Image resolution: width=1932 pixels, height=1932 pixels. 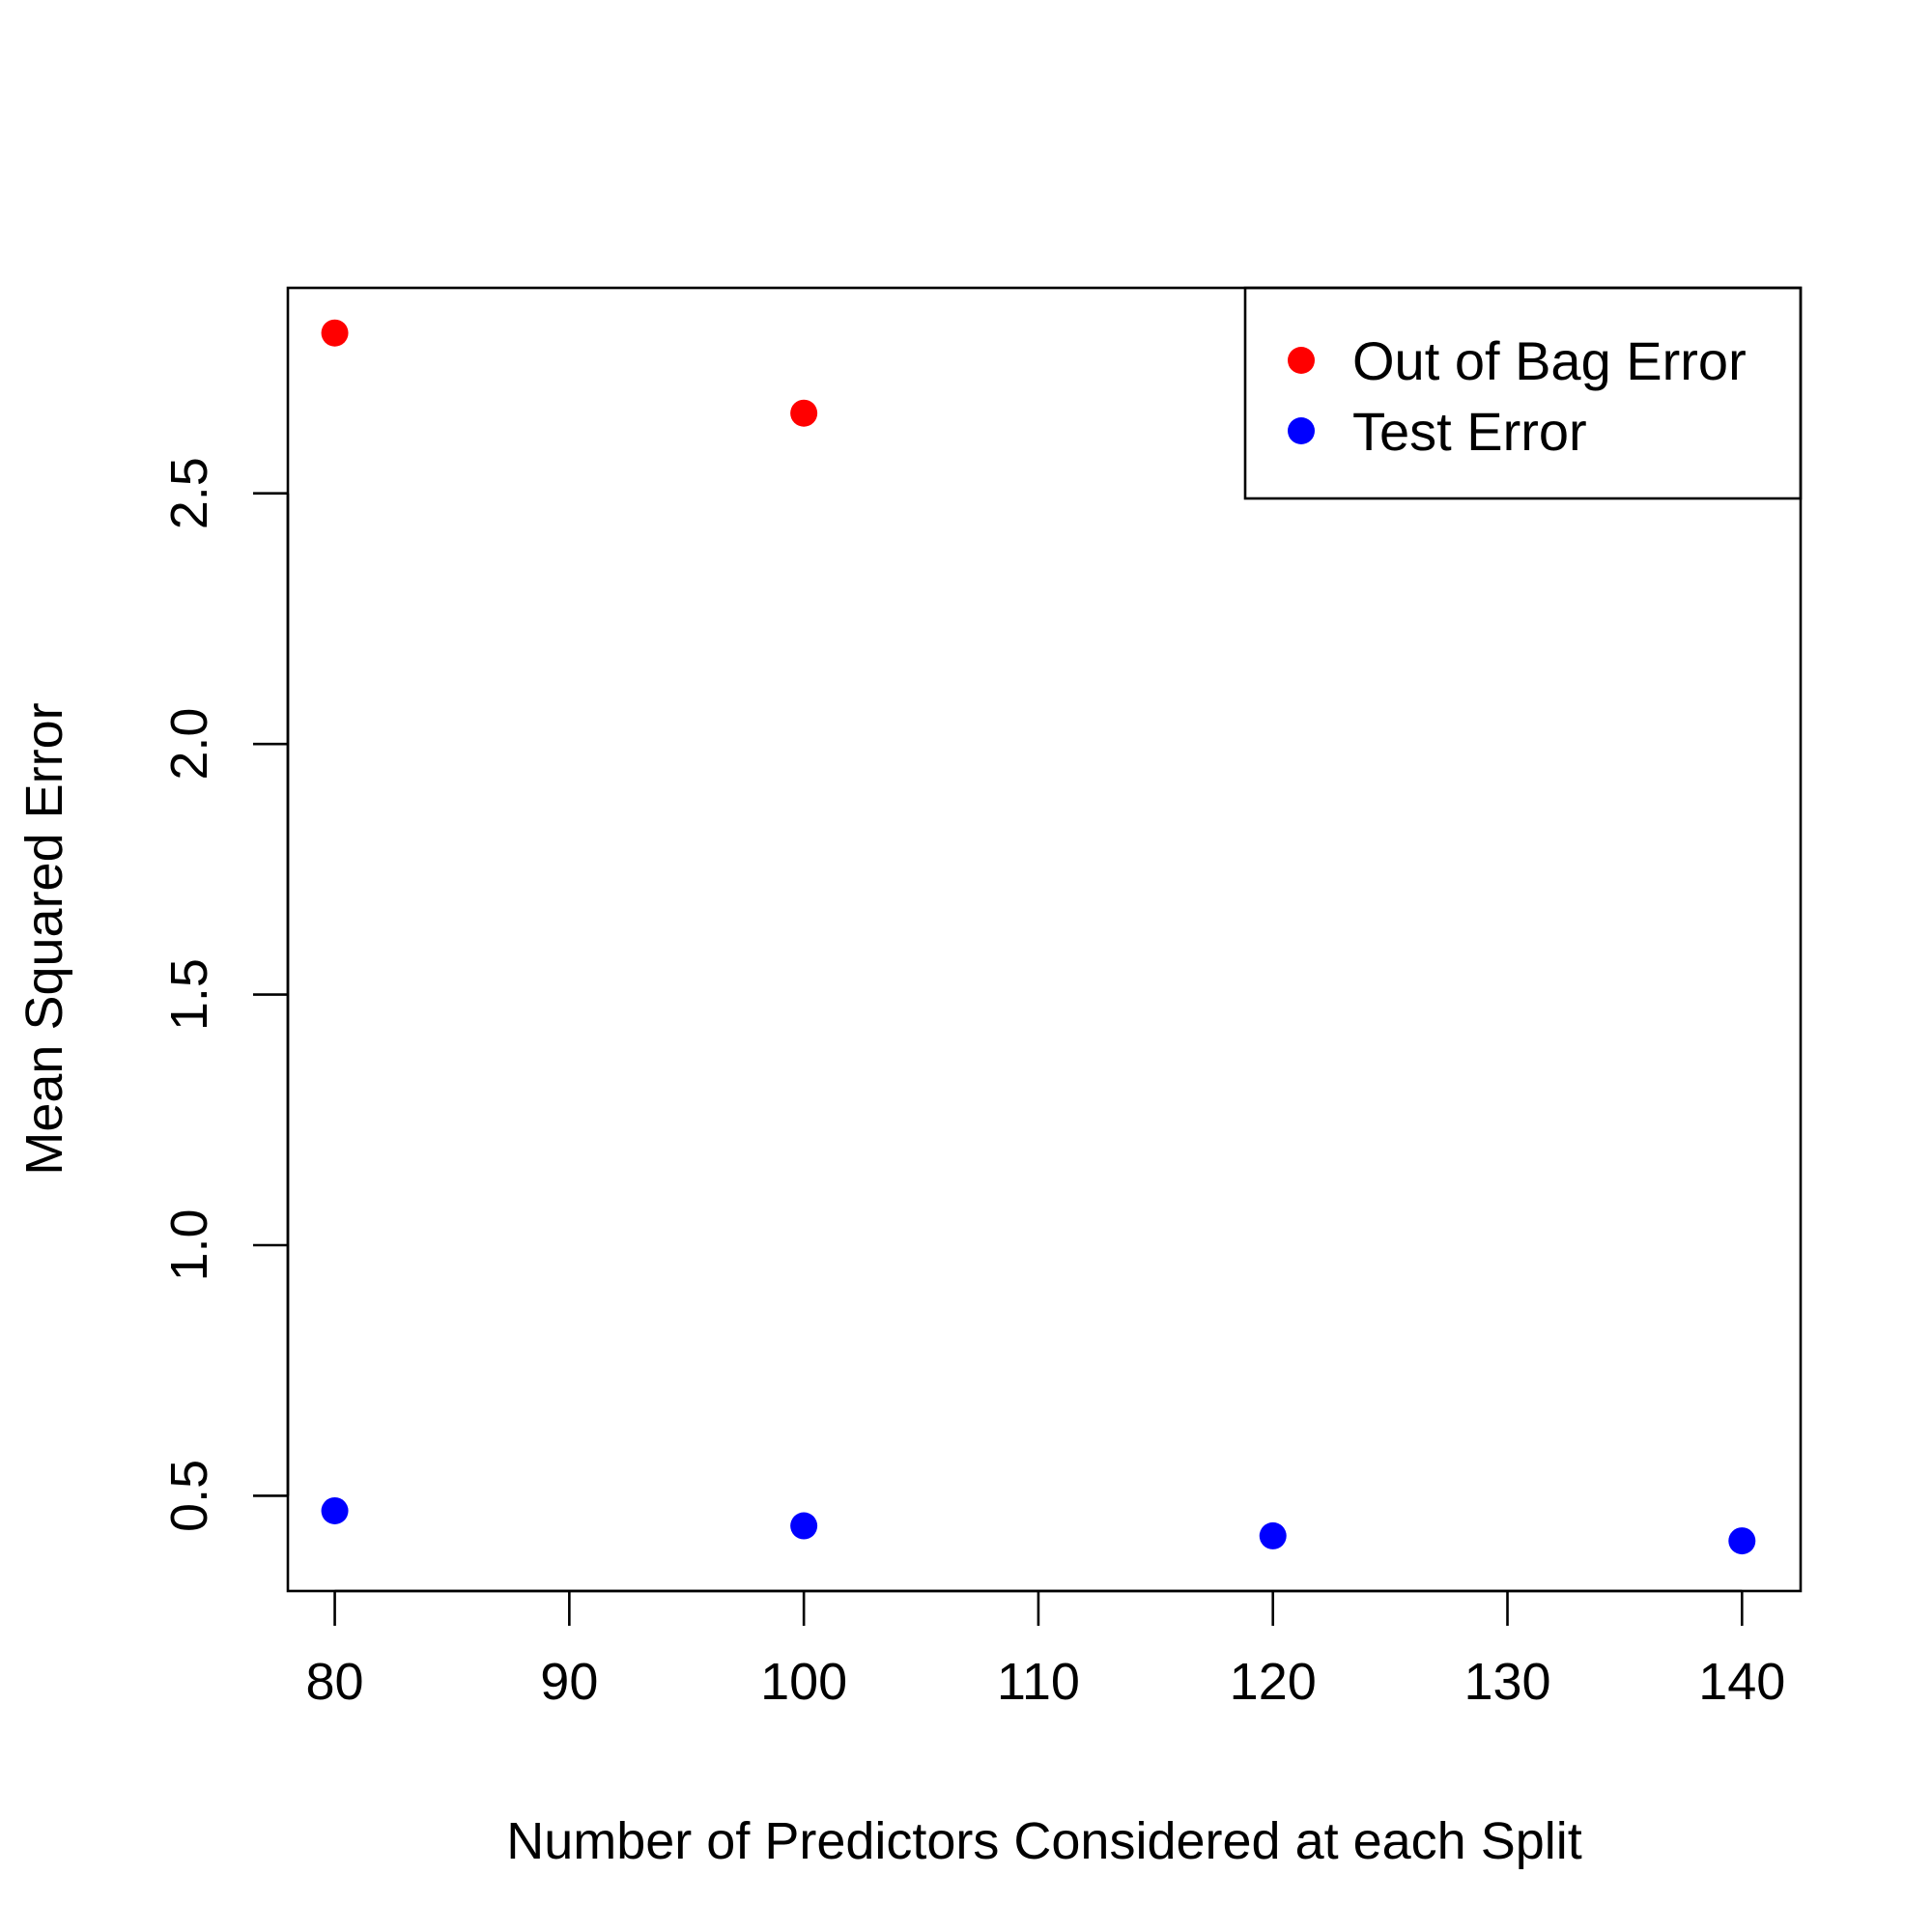 What do you see at coordinates (1045, 1650) in the screenshot?
I see `x-axis: 80 90 100 110 120 130 140` at bounding box center [1045, 1650].